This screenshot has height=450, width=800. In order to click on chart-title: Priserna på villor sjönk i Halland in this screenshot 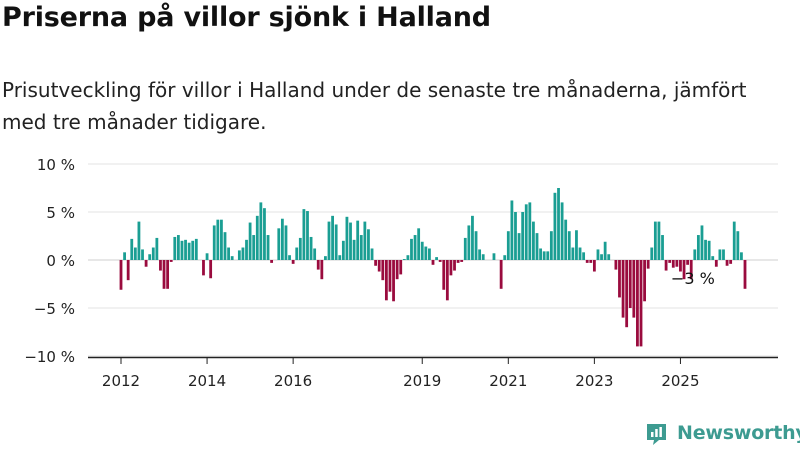, I will do `click(246, 17)`.